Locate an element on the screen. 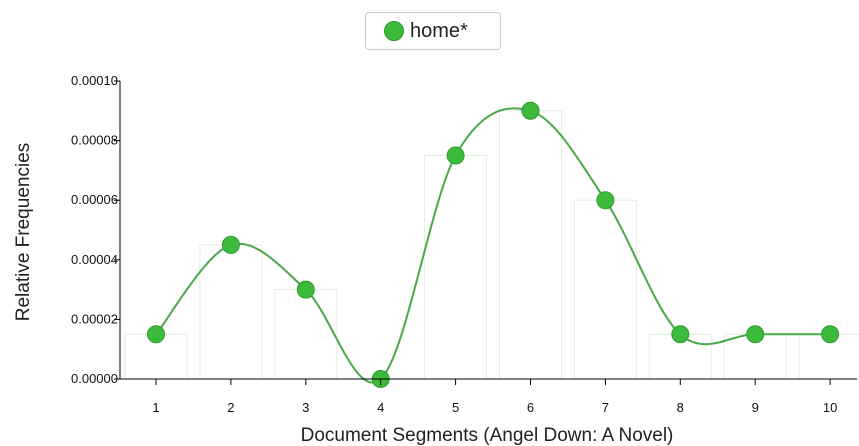 The width and height of the screenshot is (859, 446). legend-label: home* is located at coordinates (439, 30).